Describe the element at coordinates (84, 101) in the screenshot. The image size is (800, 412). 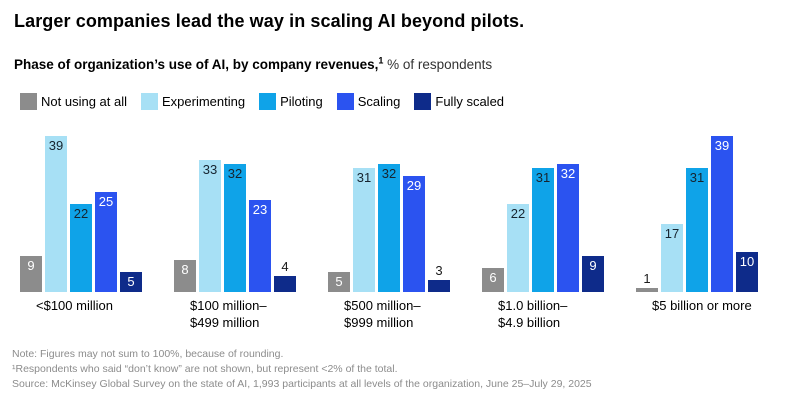
I see `legend-label: Not using at all` at that location.